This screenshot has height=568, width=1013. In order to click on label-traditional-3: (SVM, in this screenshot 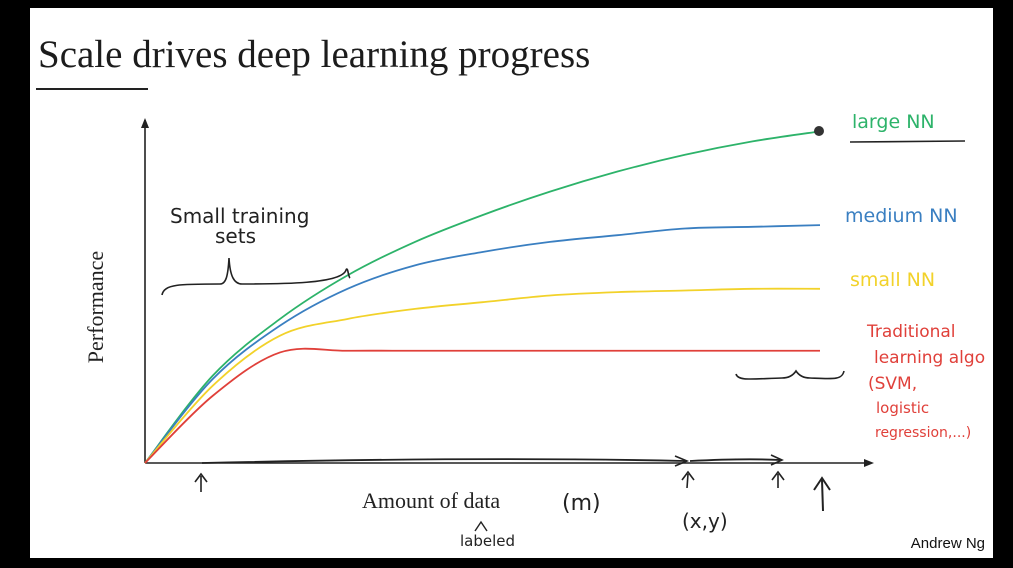, I will do `click(892, 384)`.